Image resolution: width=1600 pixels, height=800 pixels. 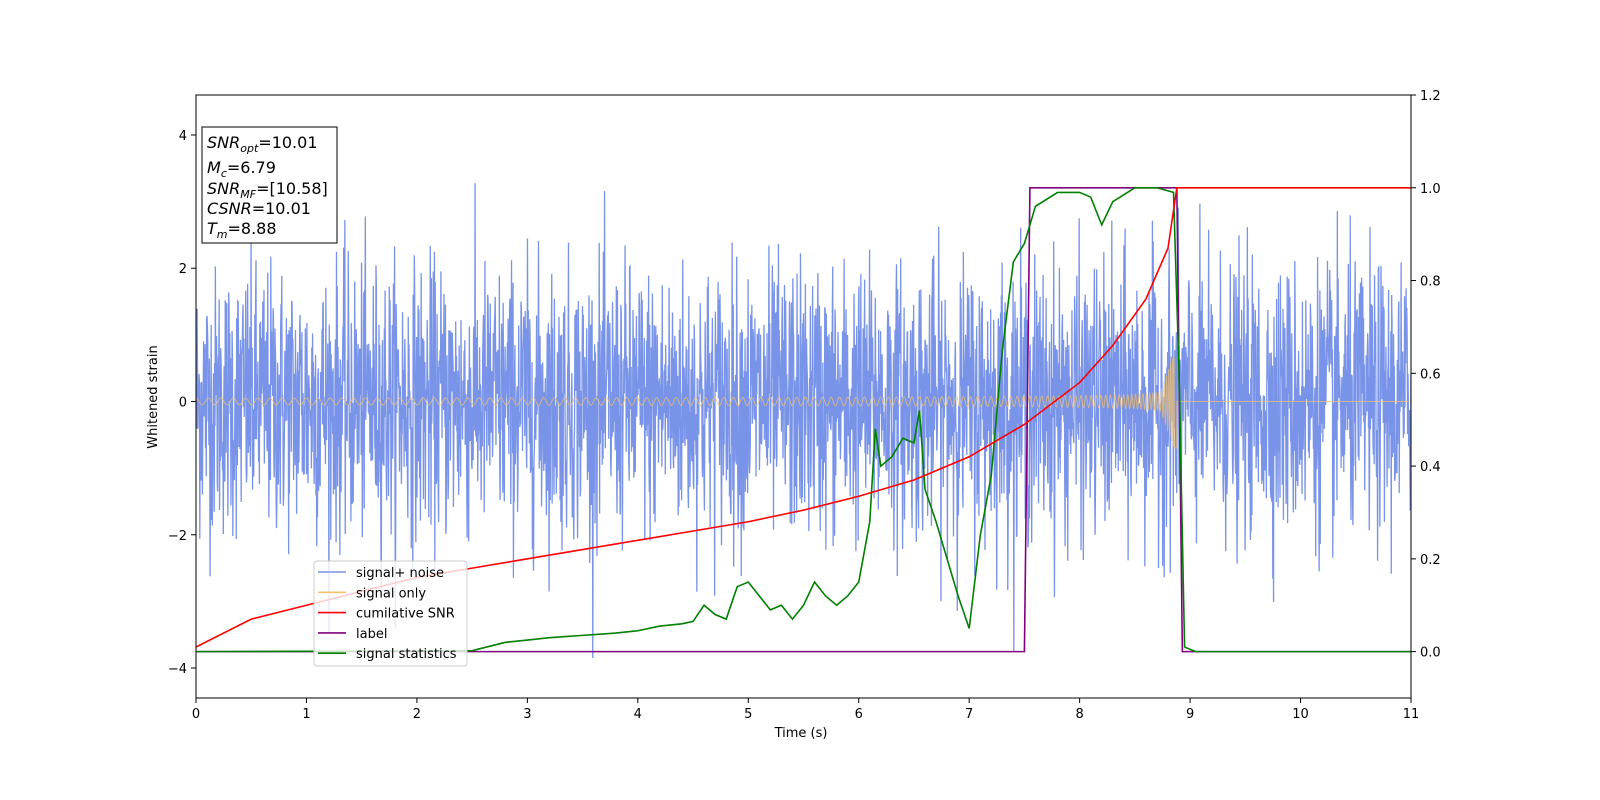 What do you see at coordinates (391, 593) in the screenshot?
I see `legend-label: signal only` at bounding box center [391, 593].